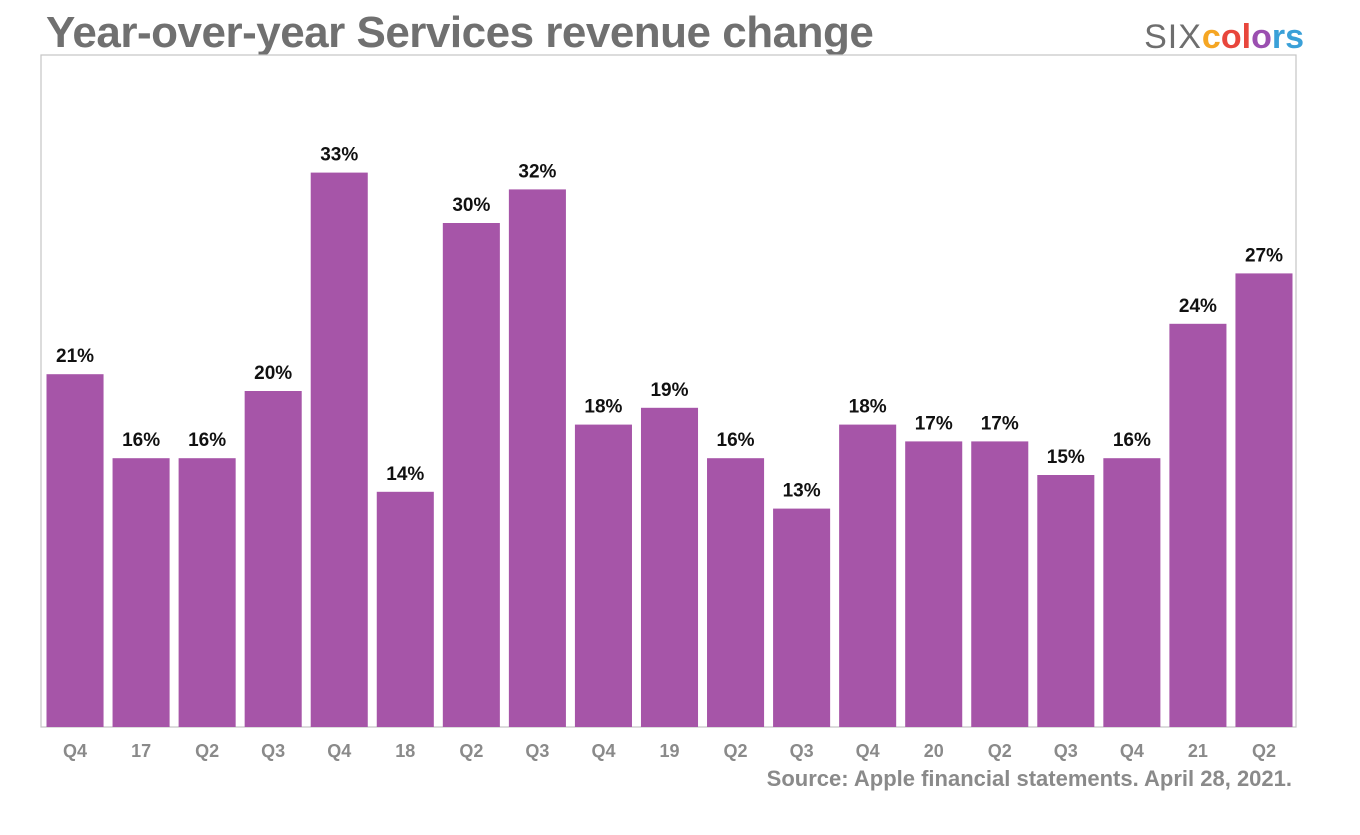 The width and height of the screenshot is (1360, 835). Describe the element at coordinates (1066, 457) in the screenshot. I see `bar-value-label: 15%` at that location.